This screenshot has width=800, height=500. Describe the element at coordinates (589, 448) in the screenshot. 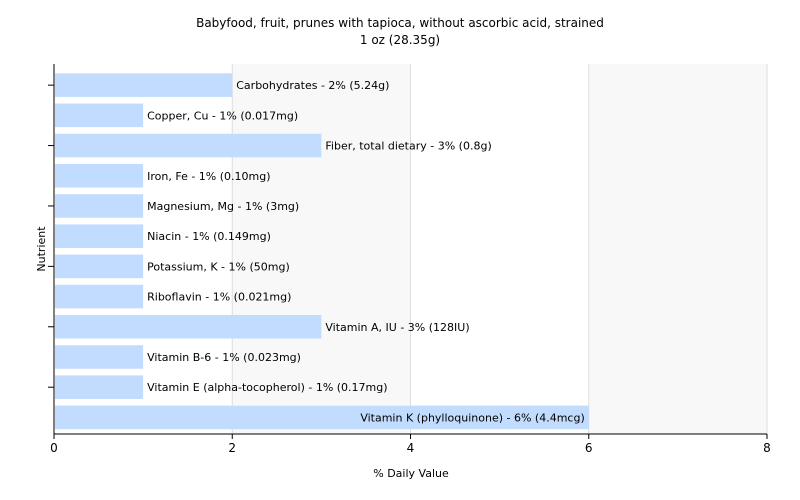

I see `x-tick-label: 6` at that location.